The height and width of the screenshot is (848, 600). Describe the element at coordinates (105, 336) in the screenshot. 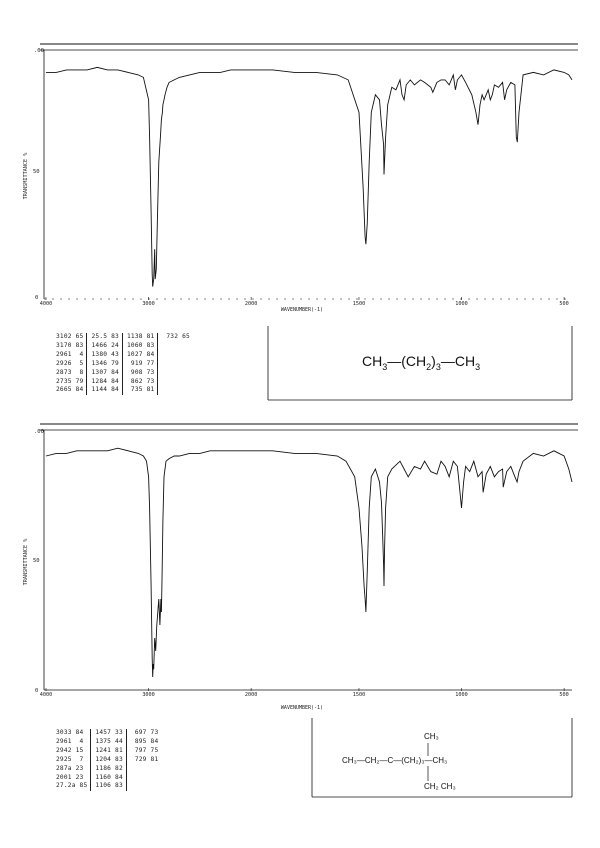

I see `peak-entry: 25.5 83` at that location.